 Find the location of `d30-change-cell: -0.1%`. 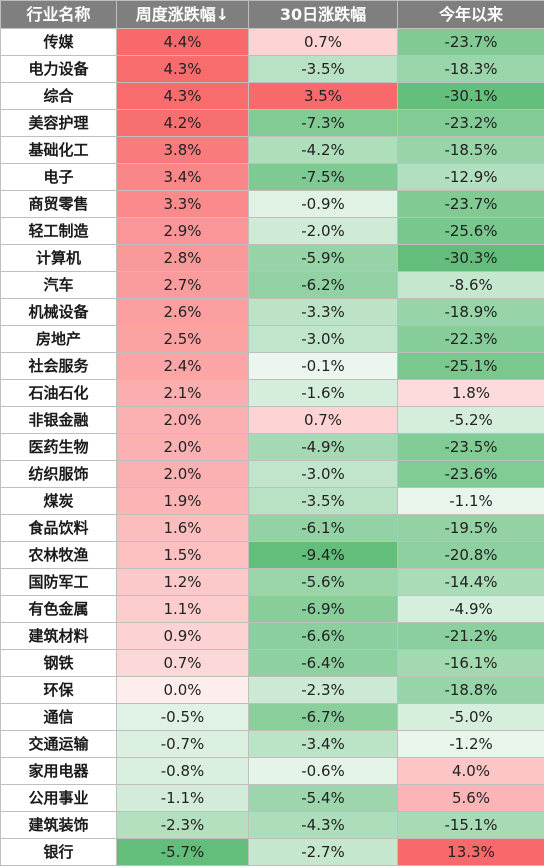

d30-change-cell: -0.1% is located at coordinates (323, 366).